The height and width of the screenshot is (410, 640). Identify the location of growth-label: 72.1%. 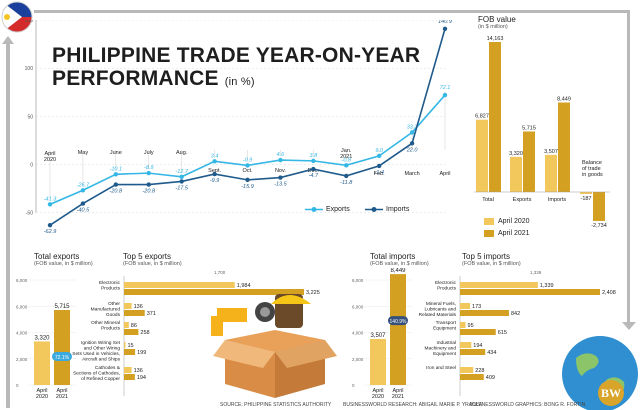
(62, 358).